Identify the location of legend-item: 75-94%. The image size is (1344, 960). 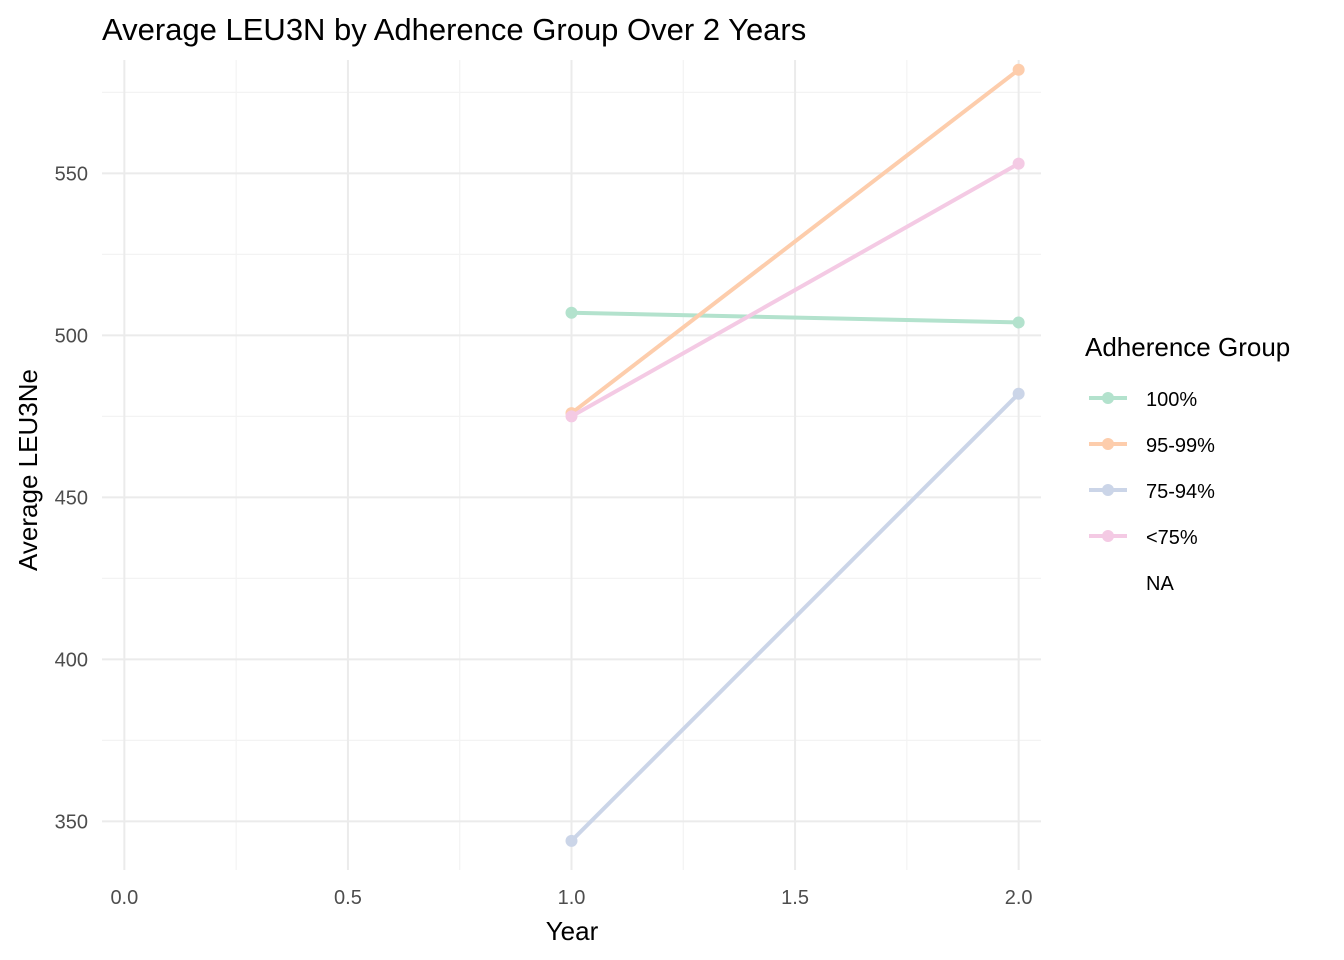
(1152, 492).